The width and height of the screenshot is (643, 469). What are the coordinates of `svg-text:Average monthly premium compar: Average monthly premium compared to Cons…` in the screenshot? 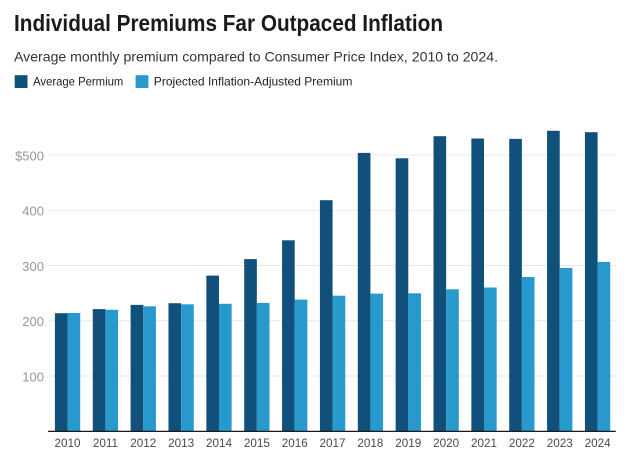 It's located at (256, 57).